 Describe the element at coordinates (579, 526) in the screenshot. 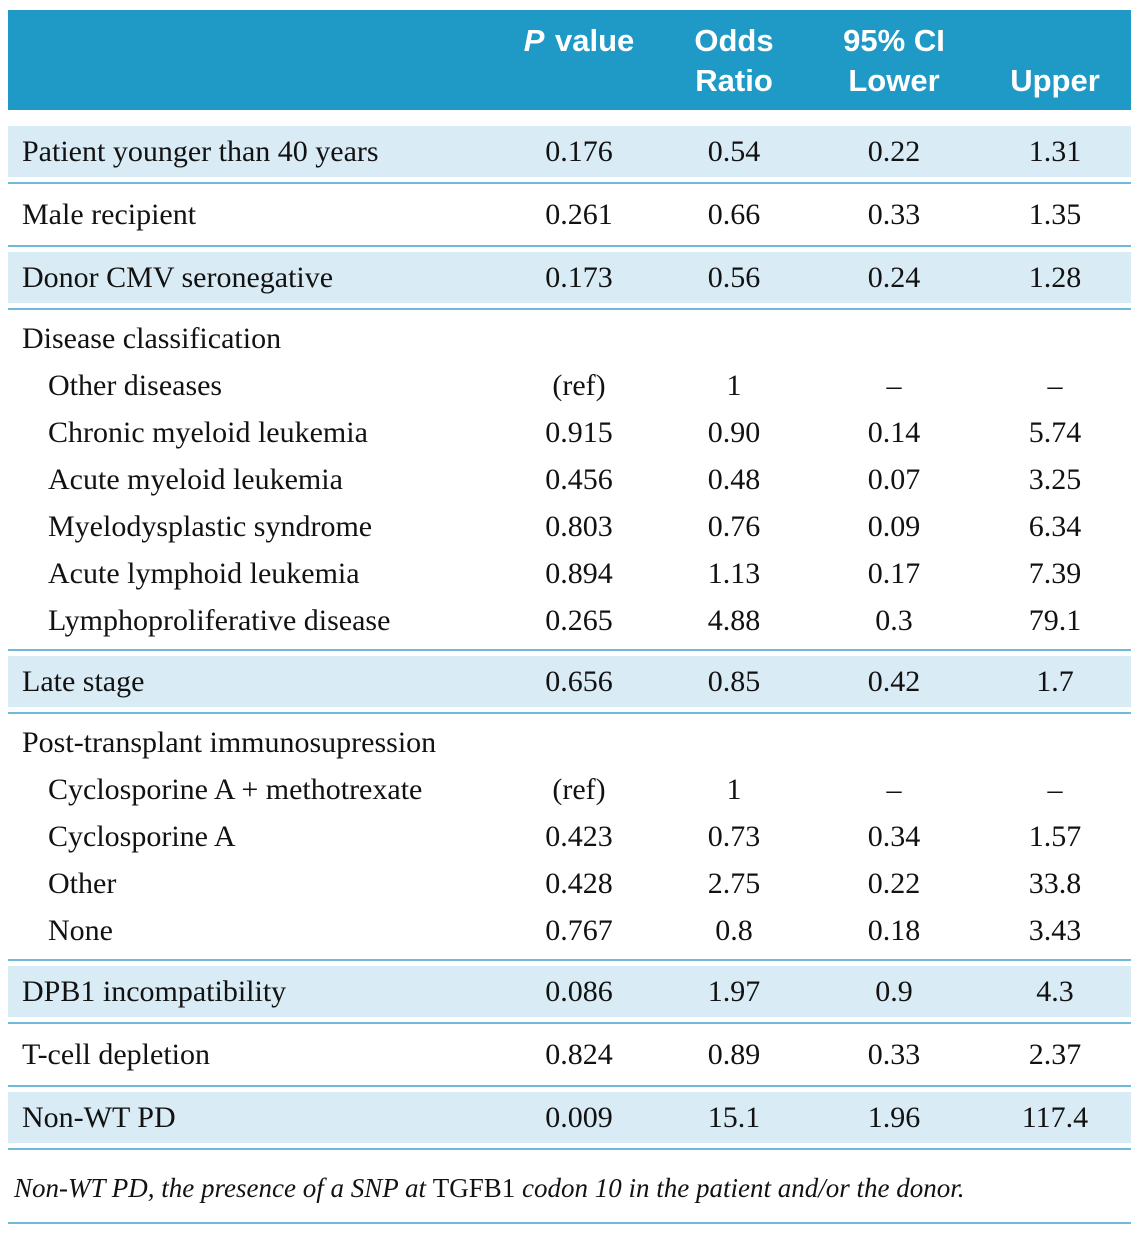

I see `p-value-cell: 0.803` at that location.